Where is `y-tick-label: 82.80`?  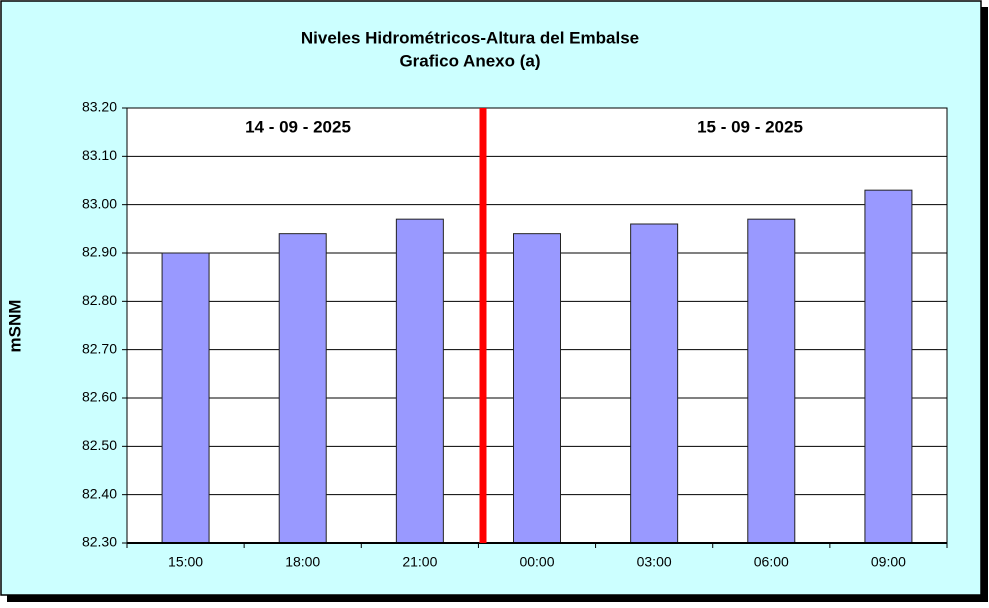 y-tick-label: 82.80 is located at coordinates (99, 300).